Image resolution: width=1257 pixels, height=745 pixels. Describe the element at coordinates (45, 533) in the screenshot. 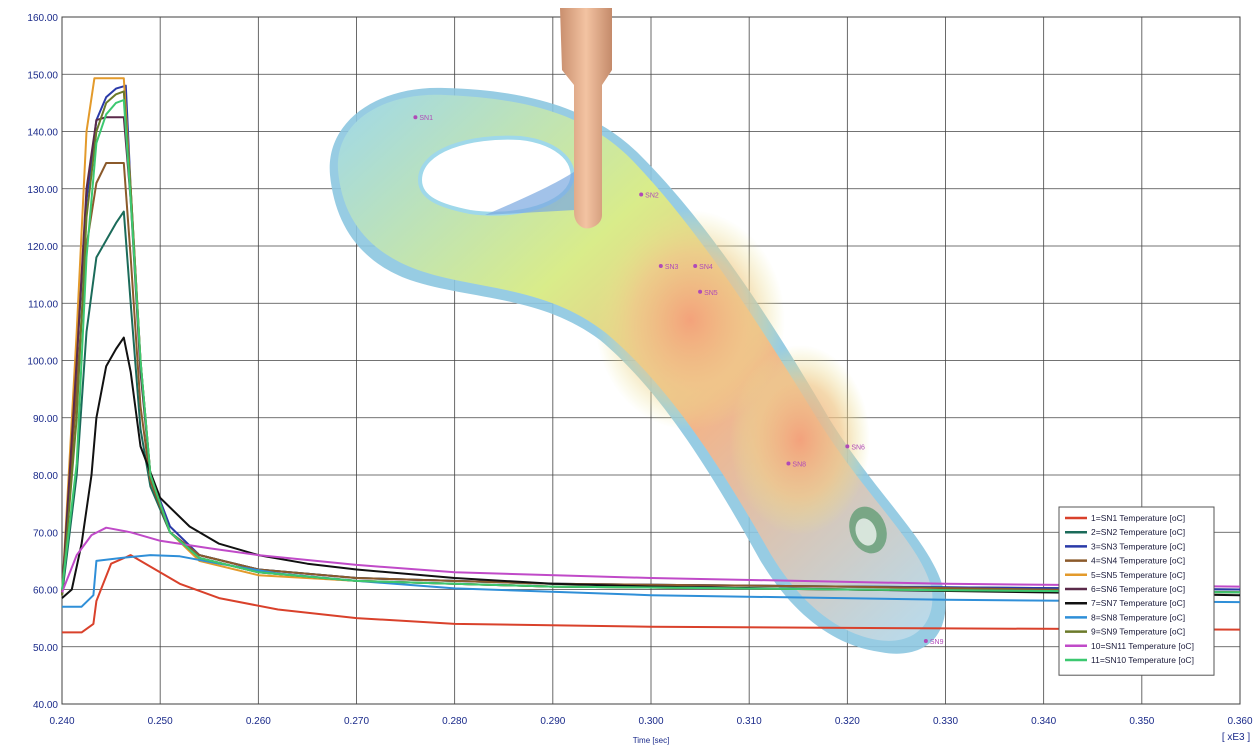

I see `y-tick-label-3: 70.00` at that location.